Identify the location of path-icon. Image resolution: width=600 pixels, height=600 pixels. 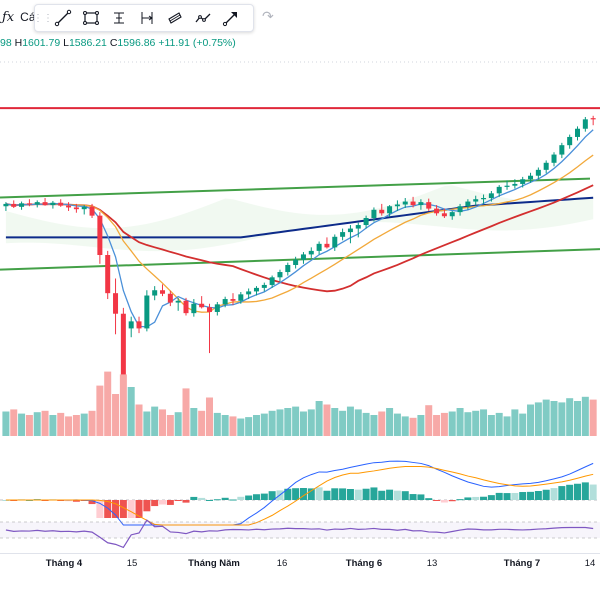
(203, 18).